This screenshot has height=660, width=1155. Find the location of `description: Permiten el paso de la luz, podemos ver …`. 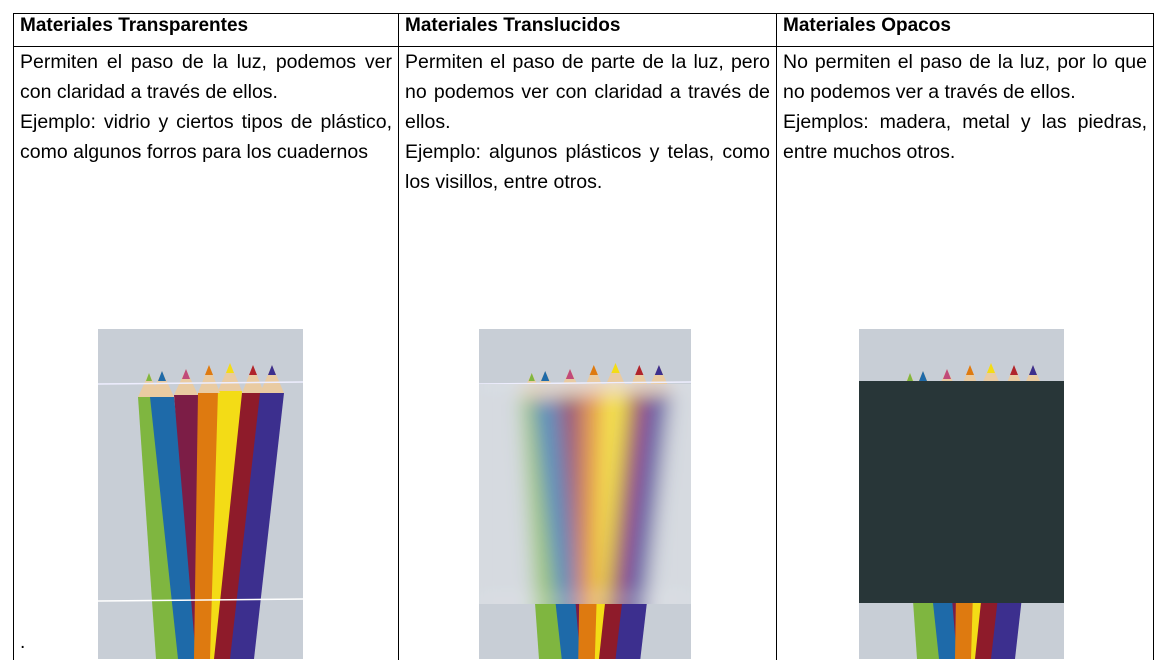

description: Permiten el paso de la luz, podemos ver … is located at coordinates (206, 77).